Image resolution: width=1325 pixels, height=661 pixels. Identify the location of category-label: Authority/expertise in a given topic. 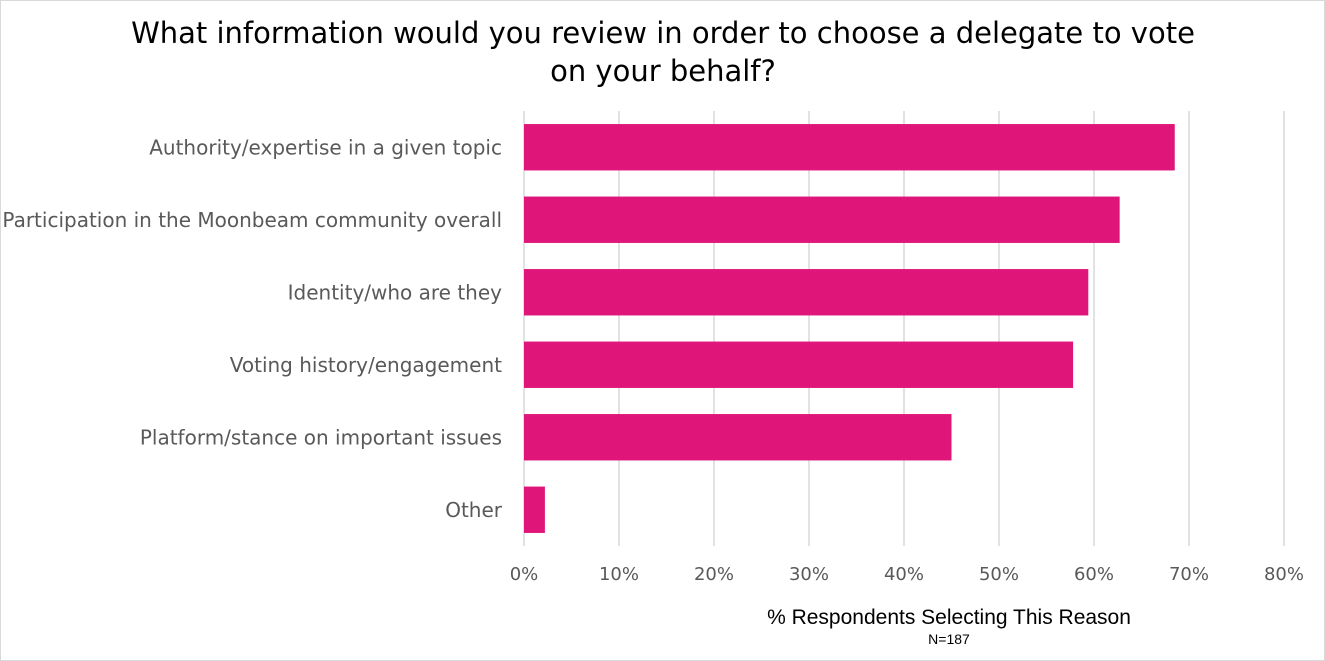
(325, 147).